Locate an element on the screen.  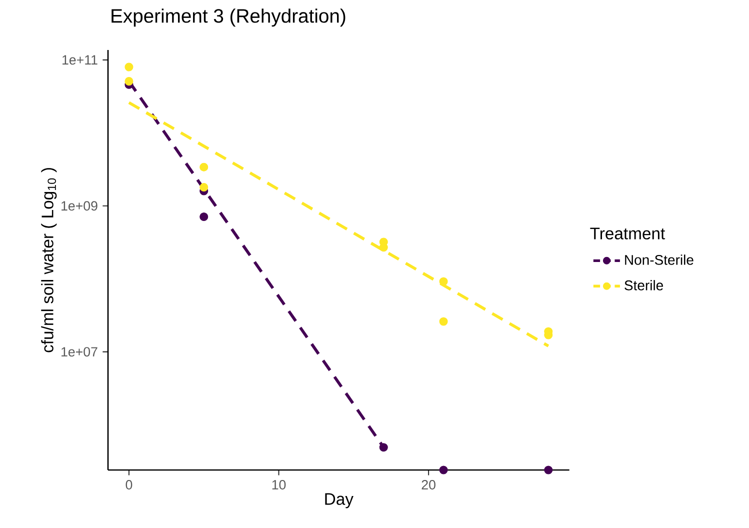
x-axis-title: Day is located at coordinates (339, 500).